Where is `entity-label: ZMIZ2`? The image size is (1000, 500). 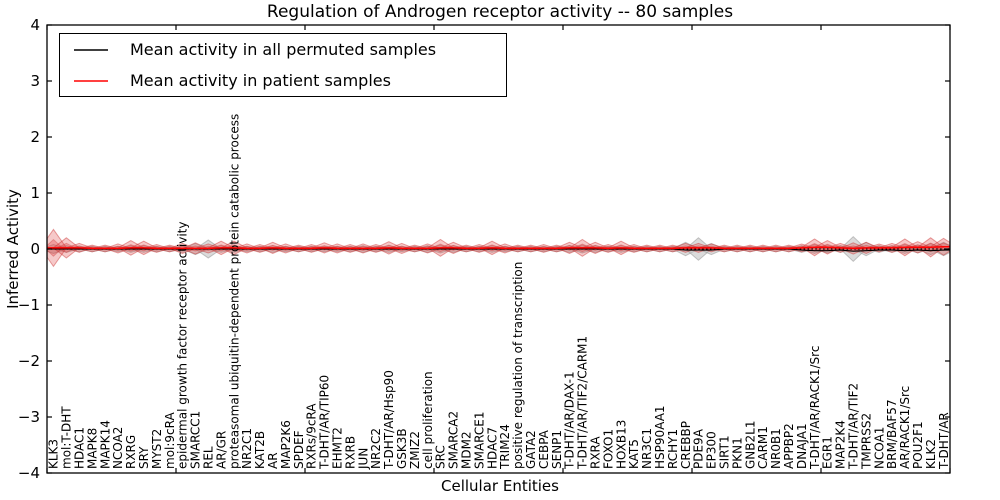 entity-label: ZMIZ2 is located at coordinates (415, 450).